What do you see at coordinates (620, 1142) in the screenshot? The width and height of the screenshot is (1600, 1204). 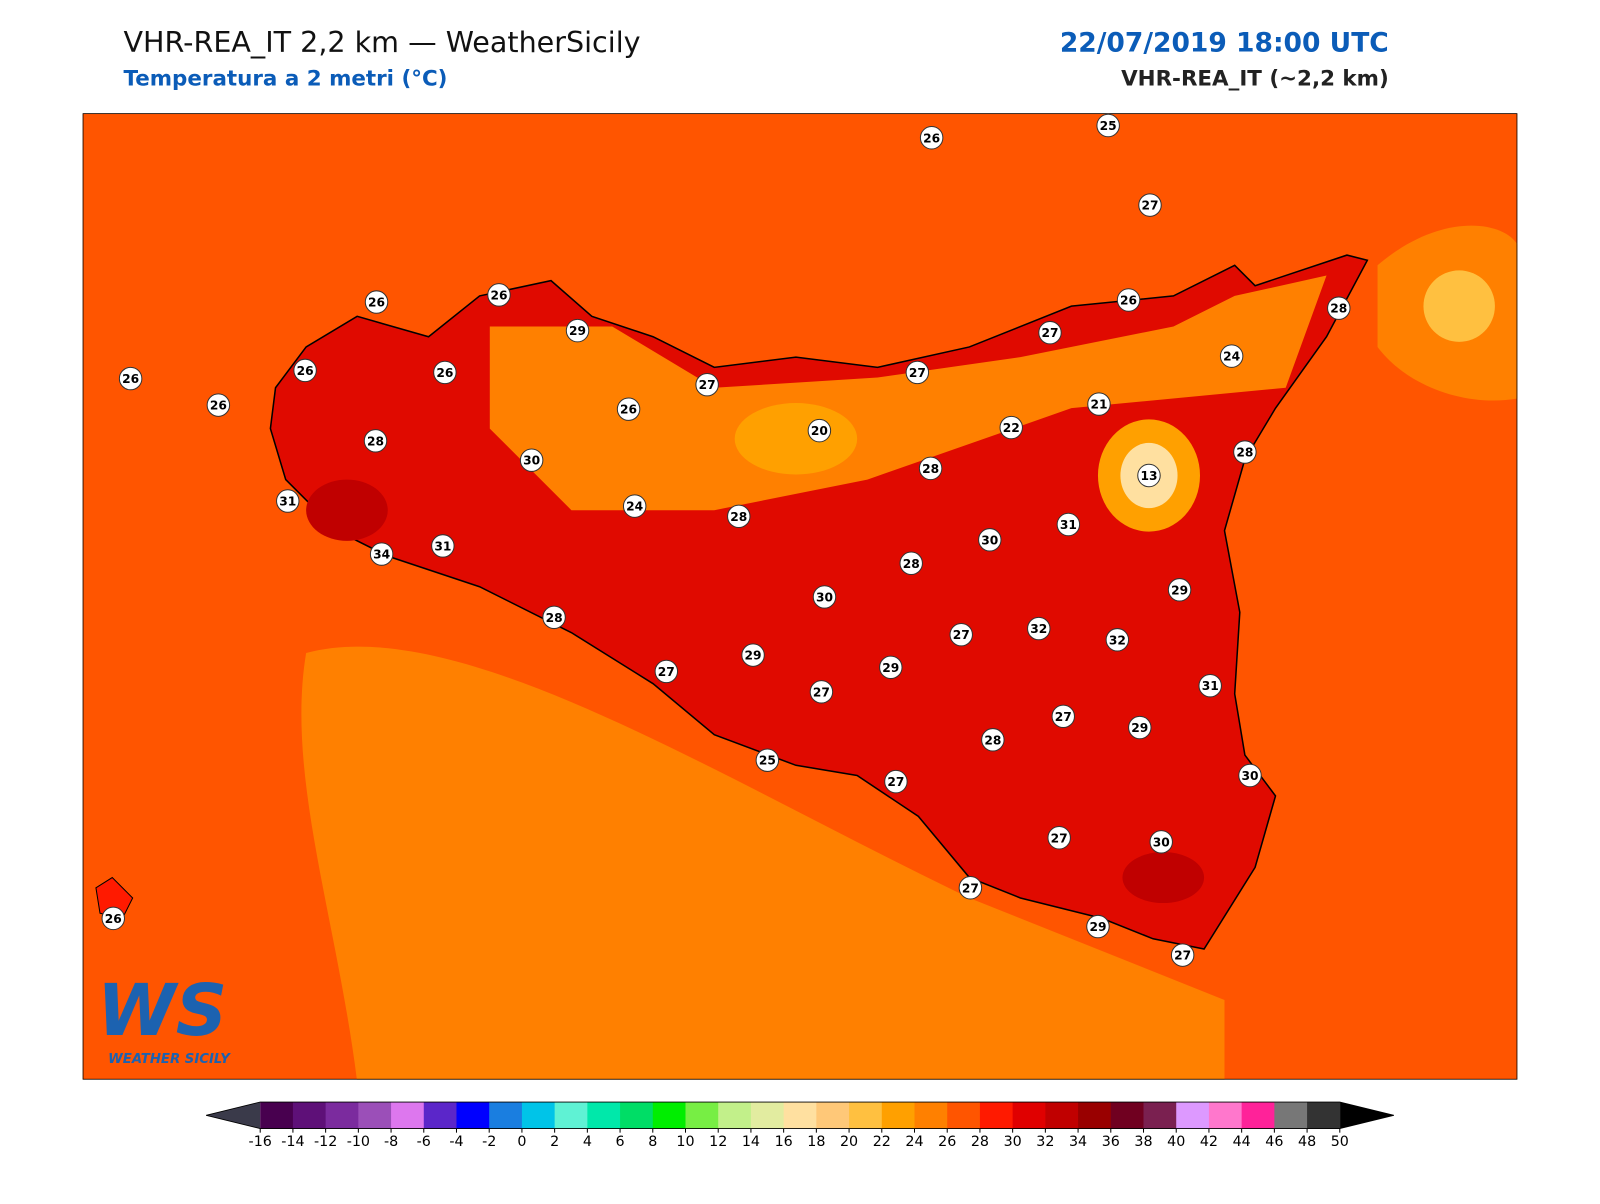 I see `colorbar-tick-label: 6` at bounding box center [620, 1142].